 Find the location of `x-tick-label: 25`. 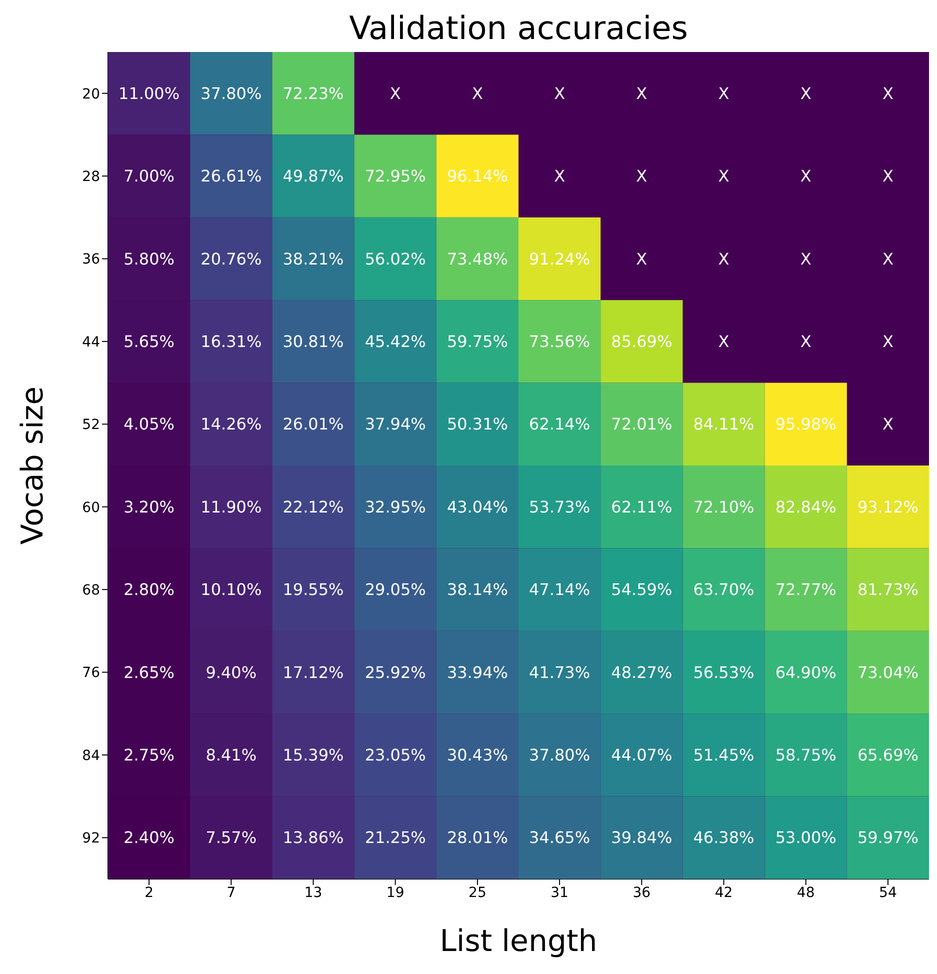

x-tick-label: 25 is located at coordinates (477, 892).